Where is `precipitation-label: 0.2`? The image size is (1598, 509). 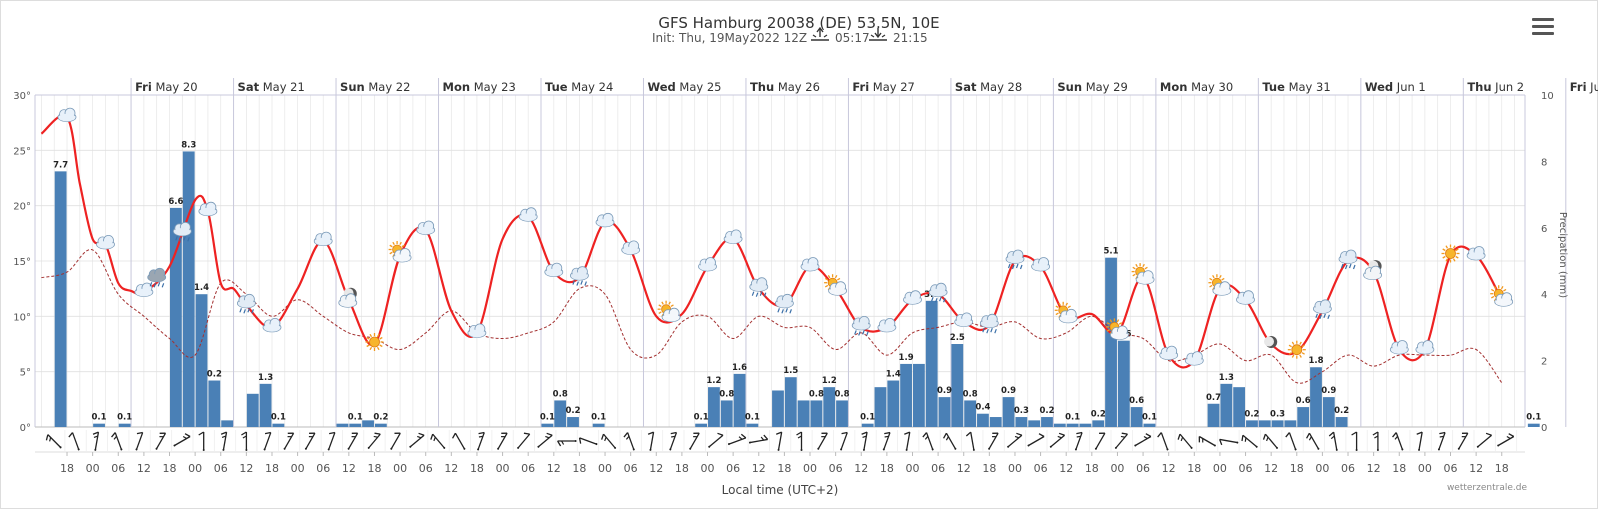
precipitation-label: 0.2 is located at coordinates (1046, 411).